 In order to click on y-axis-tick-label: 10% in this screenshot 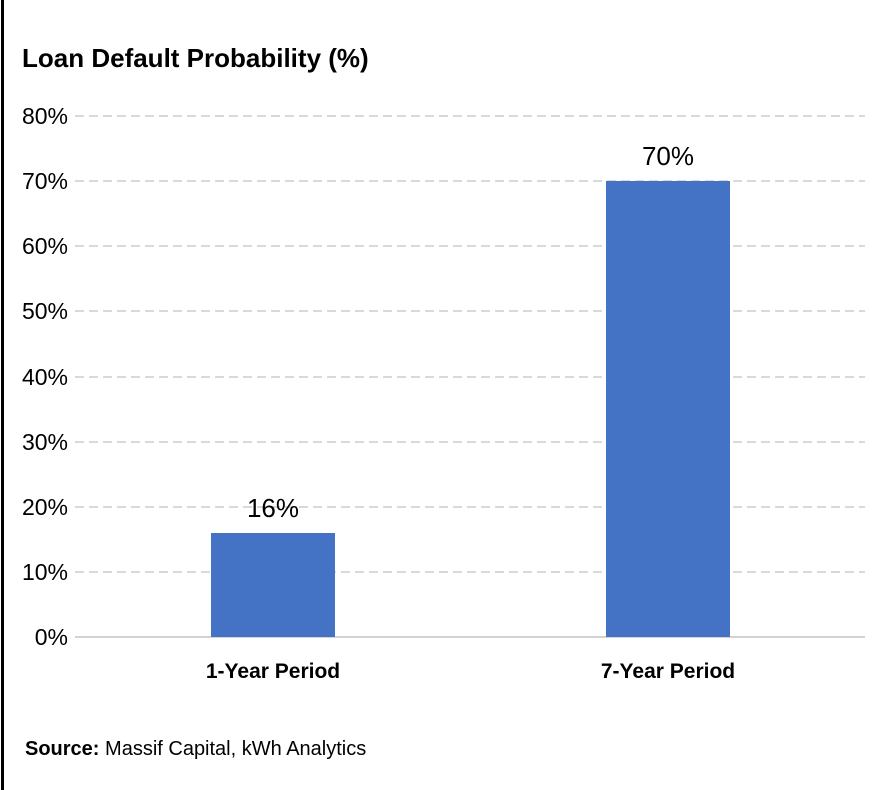, I will do `click(44, 571)`.